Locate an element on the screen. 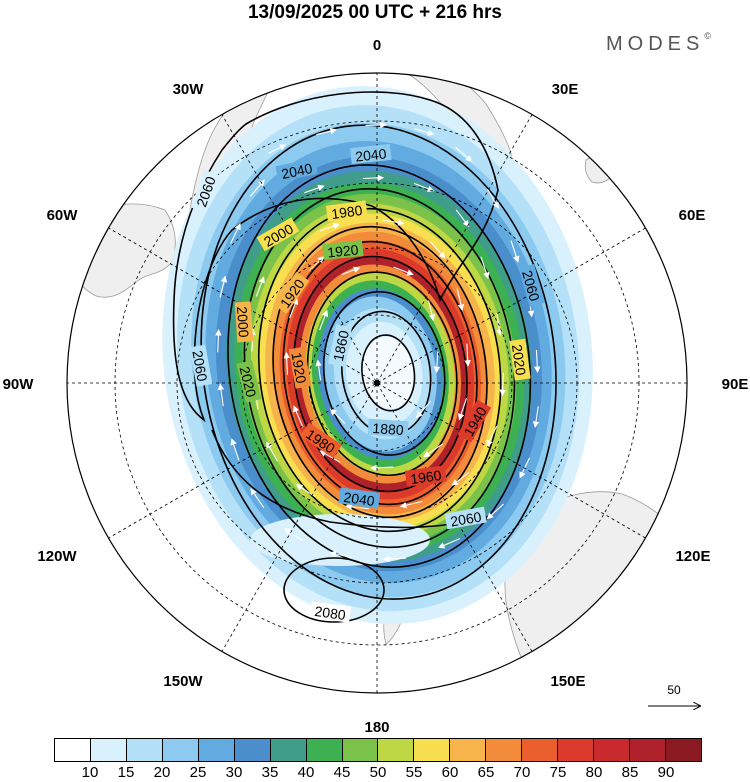 Image resolution: width=750 pixels, height=782 pixels. colorbar-tick-label: 35 is located at coordinates (270, 772).